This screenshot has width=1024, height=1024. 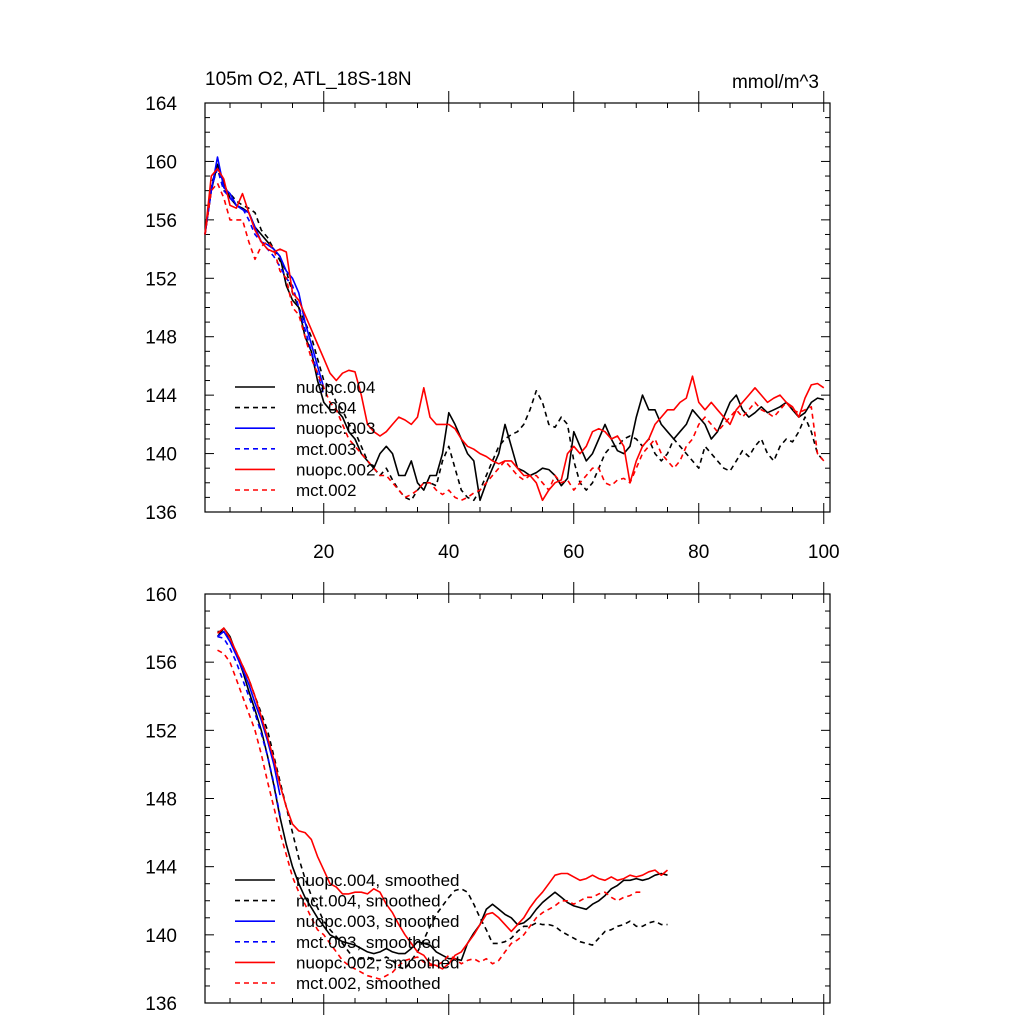 What do you see at coordinates (335, 428) in the screenshot?
I see `legend-label: nuopc.003` at bounding box center [335, 428].